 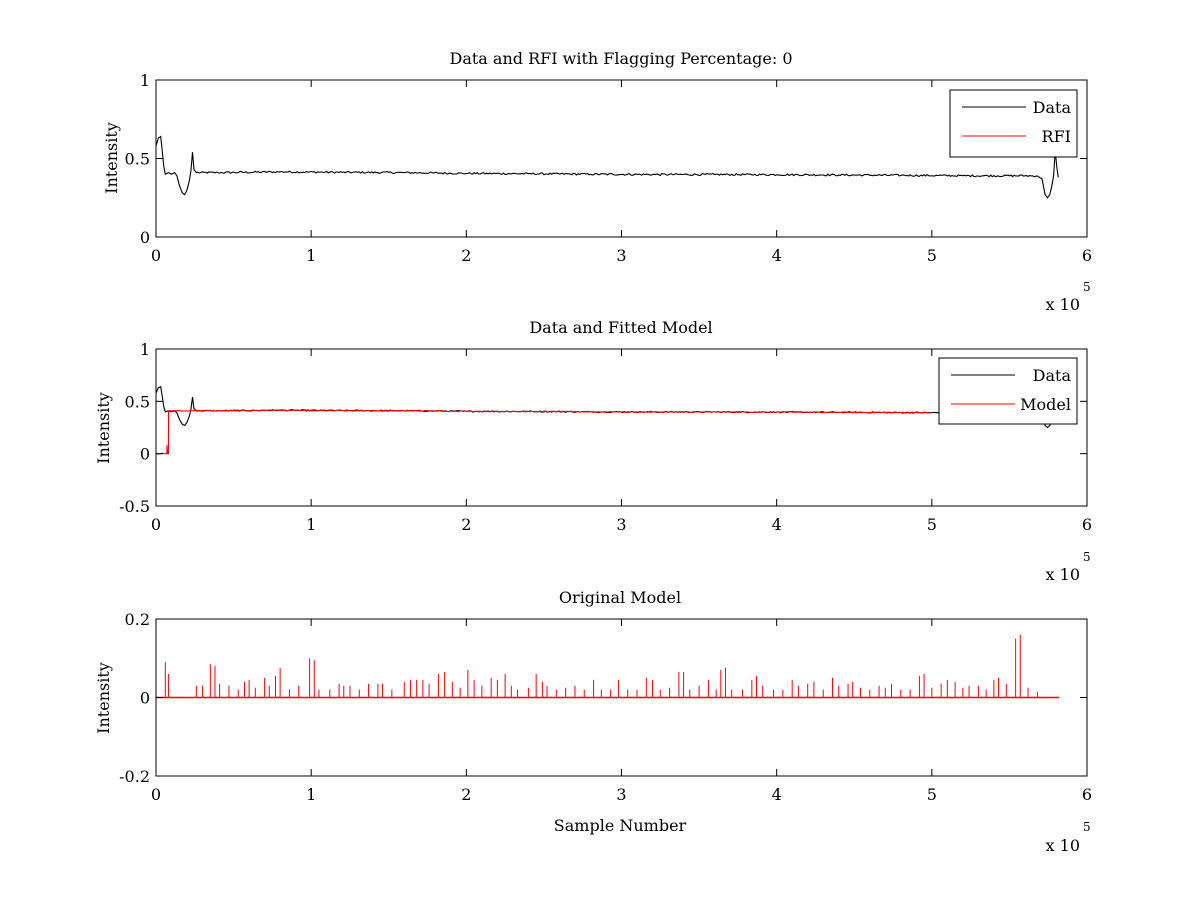 I want to click on subplot-1-xtick-label: 0, so click(x=156, y=255).